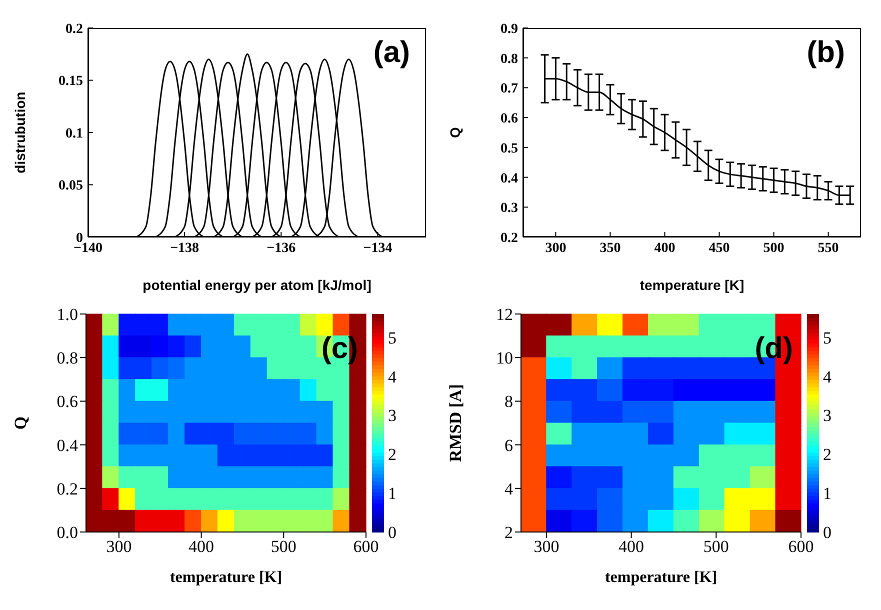  What do you see at coordinates (509, 89) in the screenshot?
I see `y-tick-label: 0.7` at bounding box center [509, 89].